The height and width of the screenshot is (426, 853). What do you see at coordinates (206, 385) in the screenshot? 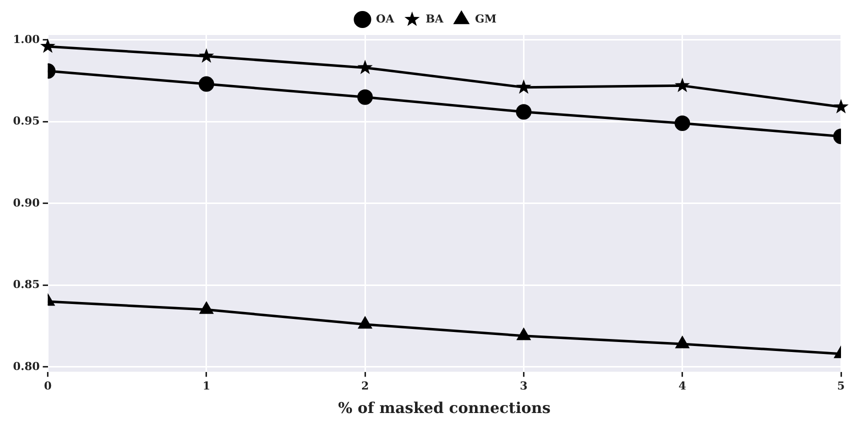
I see `x-tick-label: 1` at bounding box center [206, 385].